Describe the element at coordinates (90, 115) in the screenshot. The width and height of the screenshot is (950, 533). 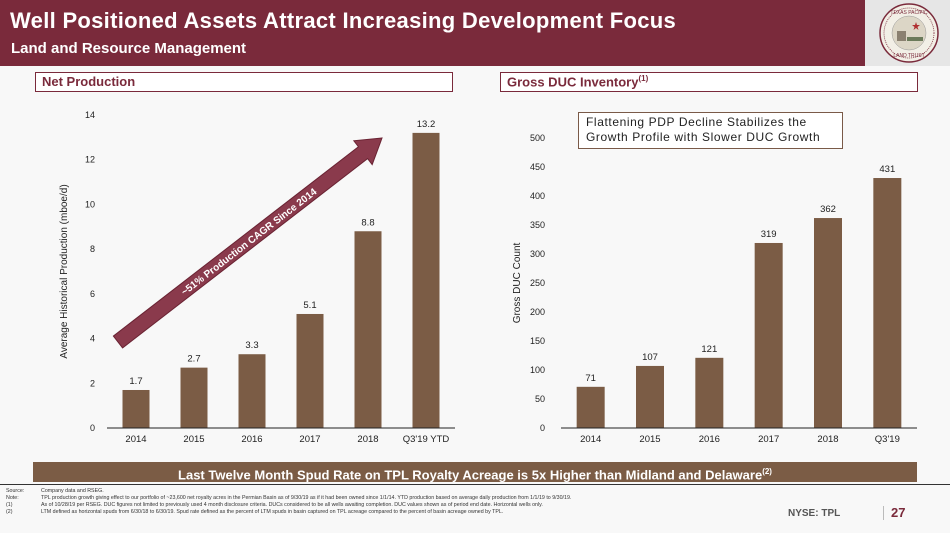
I see `y-tick-label: 14` at that location.